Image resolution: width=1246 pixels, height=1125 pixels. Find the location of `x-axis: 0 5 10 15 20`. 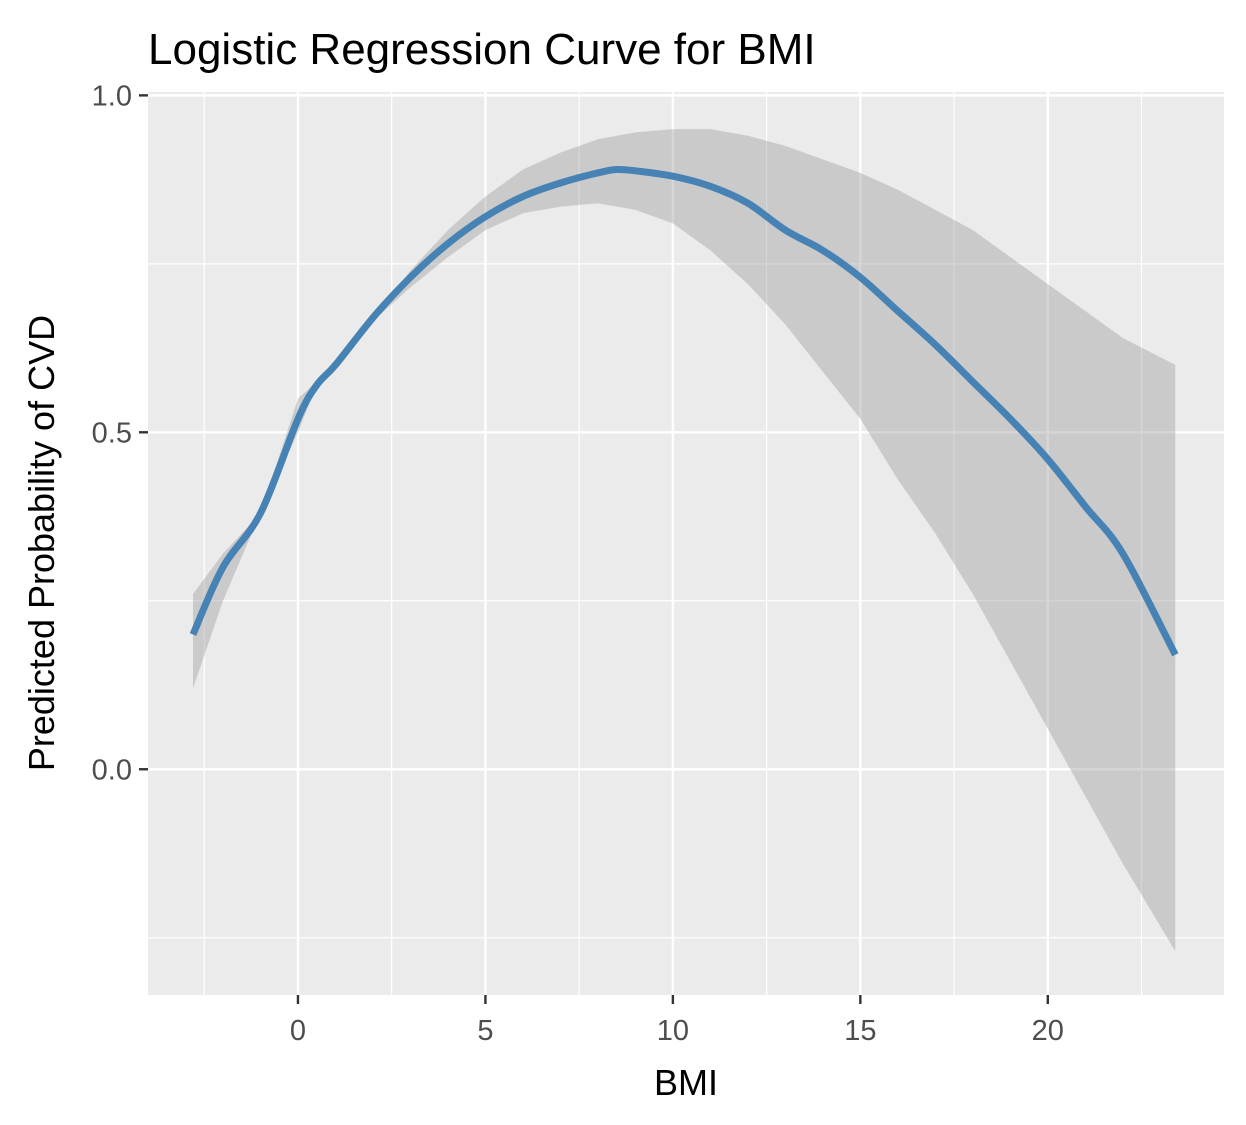

x-axis: 0 5 10 15 20 is located at coordinates (677, 1021).